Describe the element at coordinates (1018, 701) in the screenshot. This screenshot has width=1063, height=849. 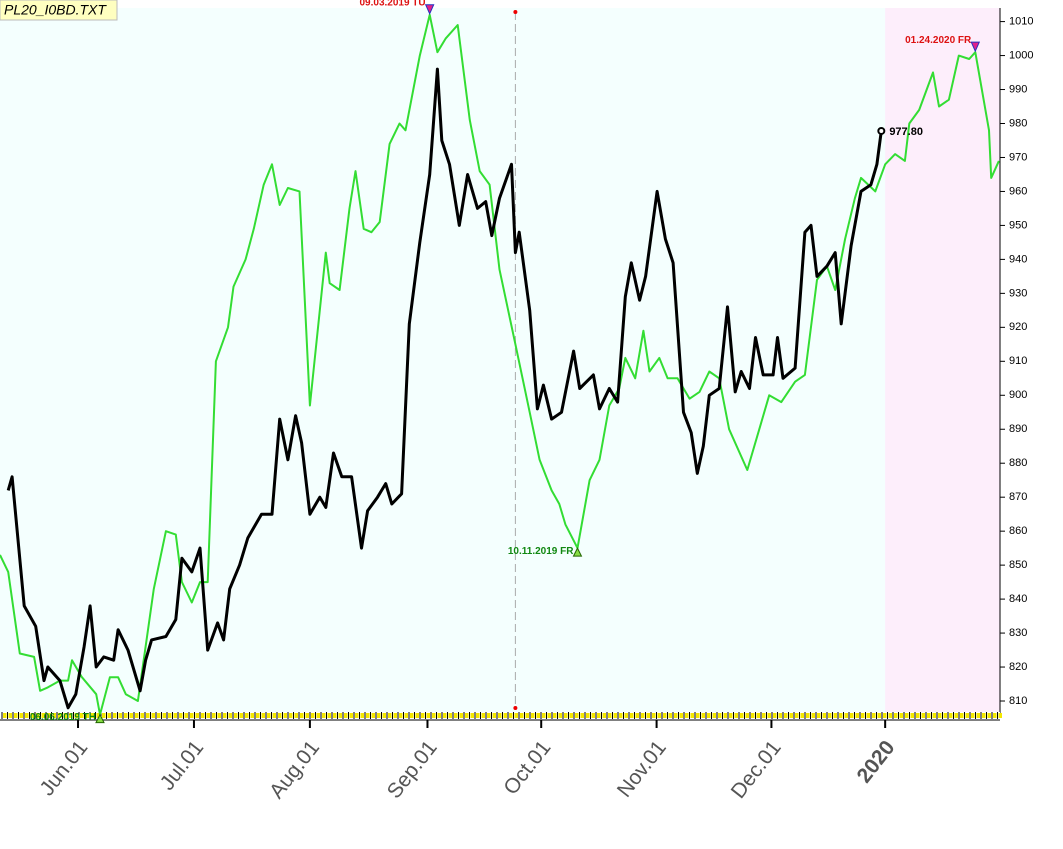
I see `y-tick-label: 810` at that location.